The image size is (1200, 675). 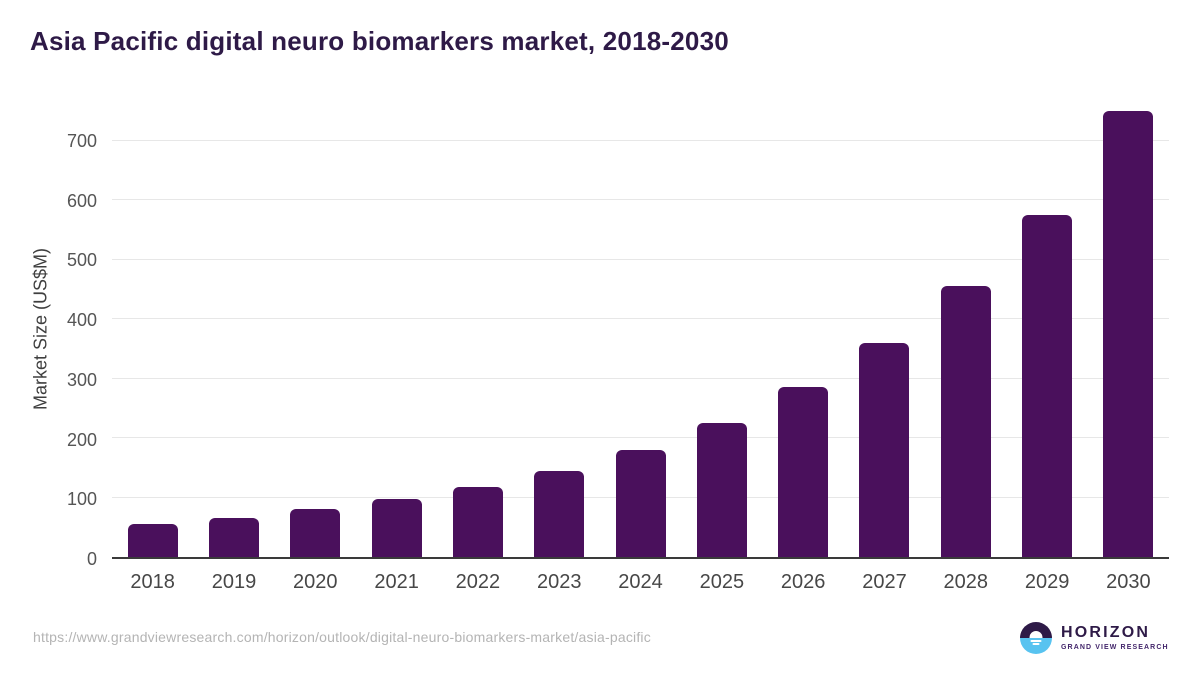 I want to click on x-tick-2030: 2030, so click(x=1128, y=582).